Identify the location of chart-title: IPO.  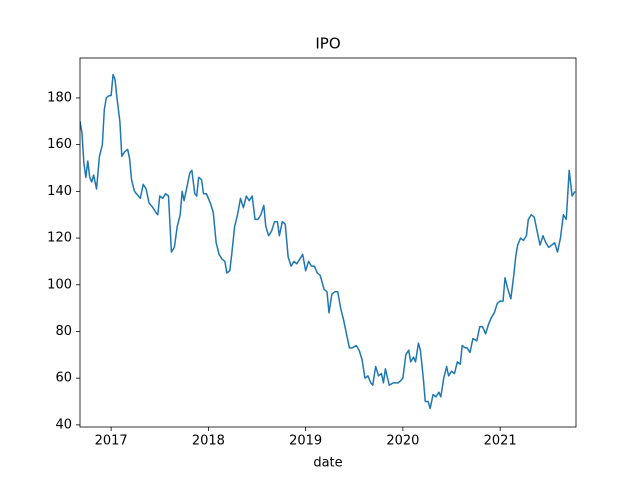
(327, 44).